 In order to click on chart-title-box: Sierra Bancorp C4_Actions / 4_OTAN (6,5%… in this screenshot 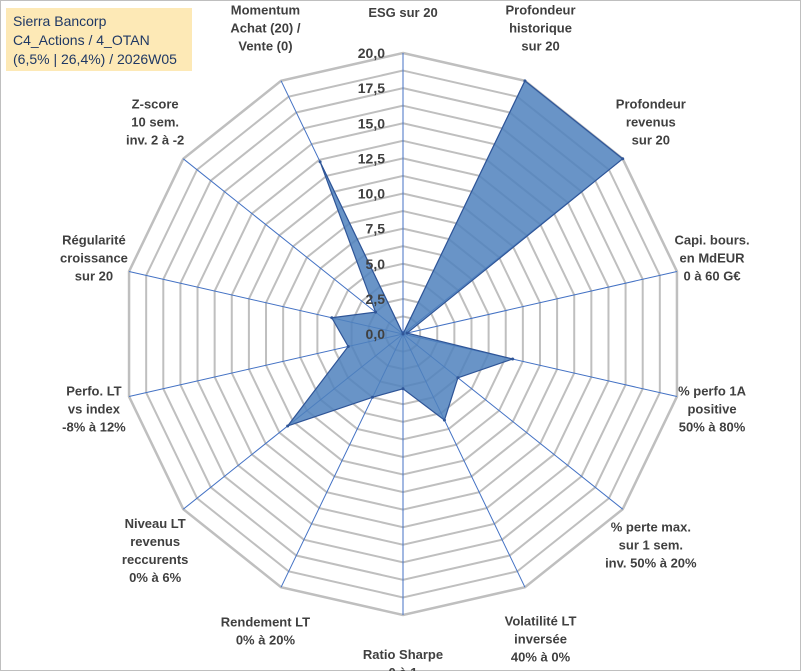, I will do `click(99, 39)`.